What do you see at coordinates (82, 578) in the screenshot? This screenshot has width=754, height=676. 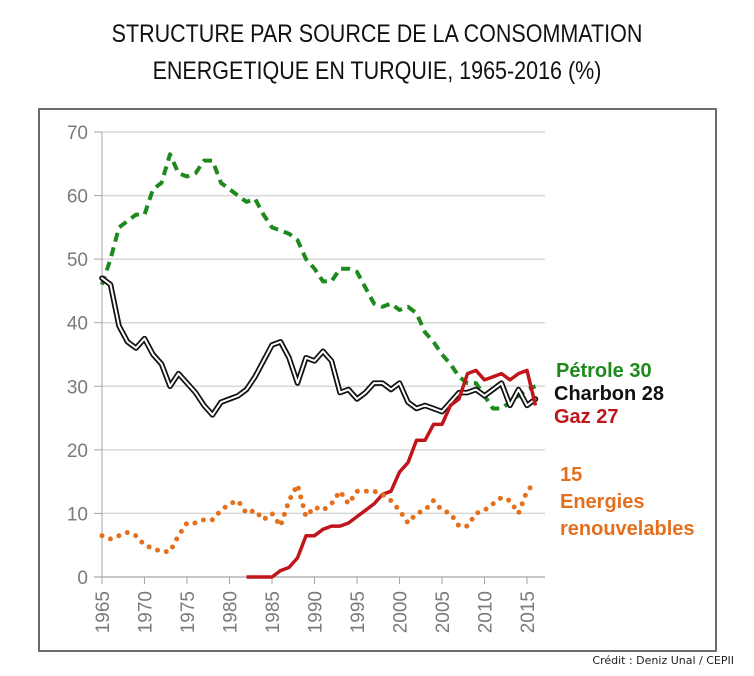 I see `y-tick-label: 0` at bounding box center [82, 578].